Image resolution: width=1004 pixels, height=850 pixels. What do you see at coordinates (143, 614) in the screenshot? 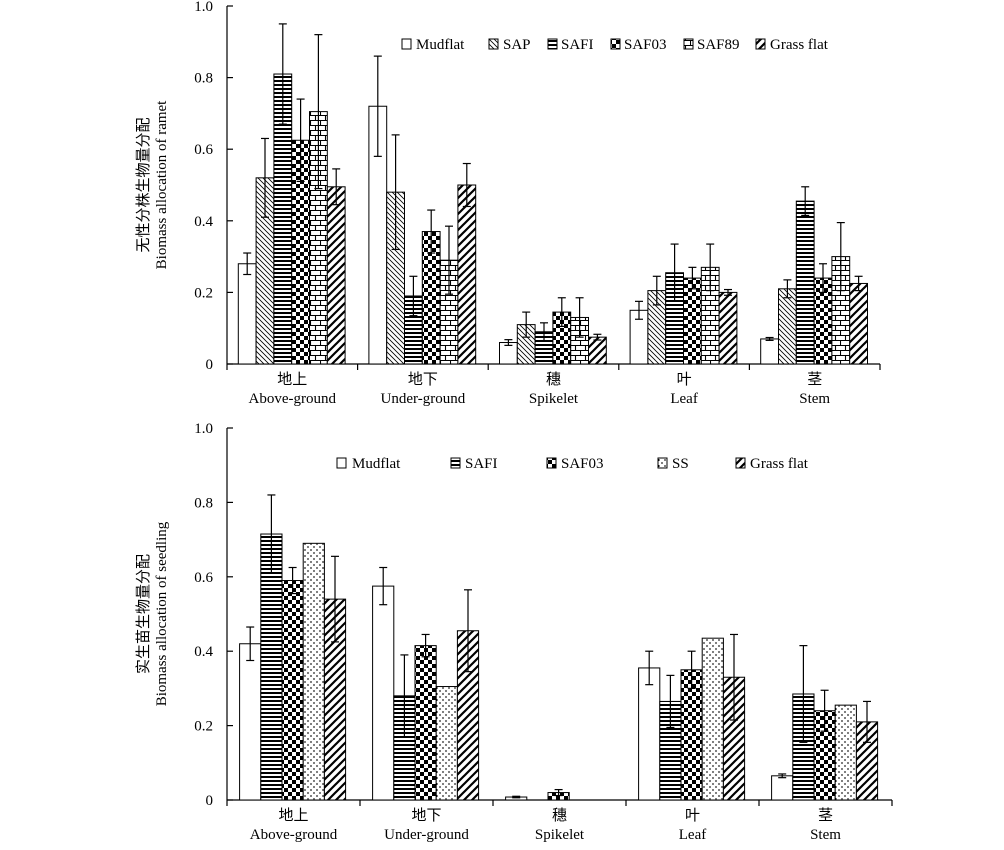
I see `y-axis-label-cn: 实生苗生物量分配` at bounding box center [143, 614].